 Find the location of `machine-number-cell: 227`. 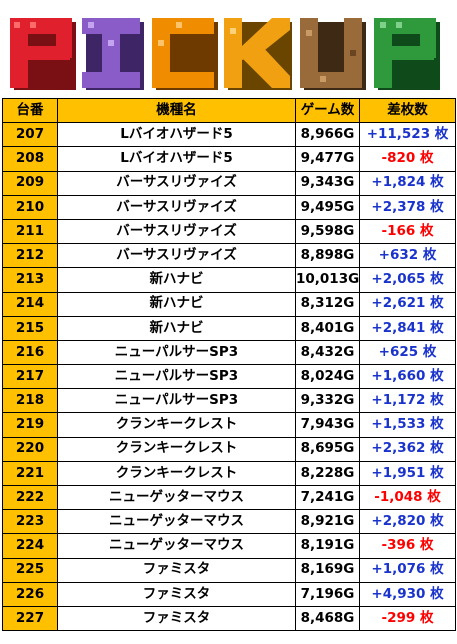

machine-number-cell: 227 is located at coordinates (30, 618).